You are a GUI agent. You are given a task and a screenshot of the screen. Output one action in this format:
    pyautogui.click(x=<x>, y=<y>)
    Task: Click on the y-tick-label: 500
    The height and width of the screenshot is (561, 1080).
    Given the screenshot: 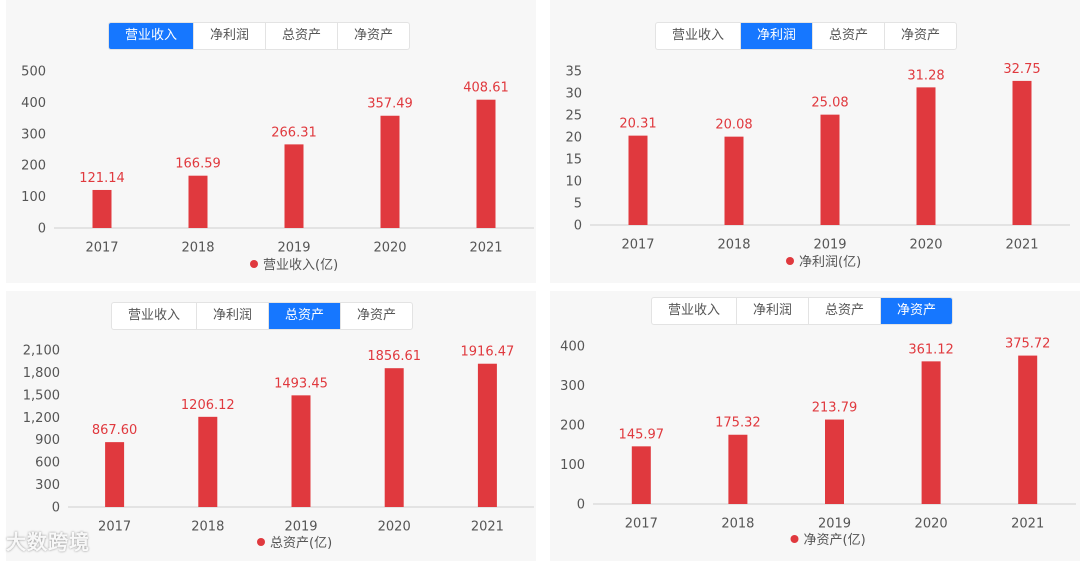 What is the action you would take?
    pyautogui.click(x=33, y=72)
    